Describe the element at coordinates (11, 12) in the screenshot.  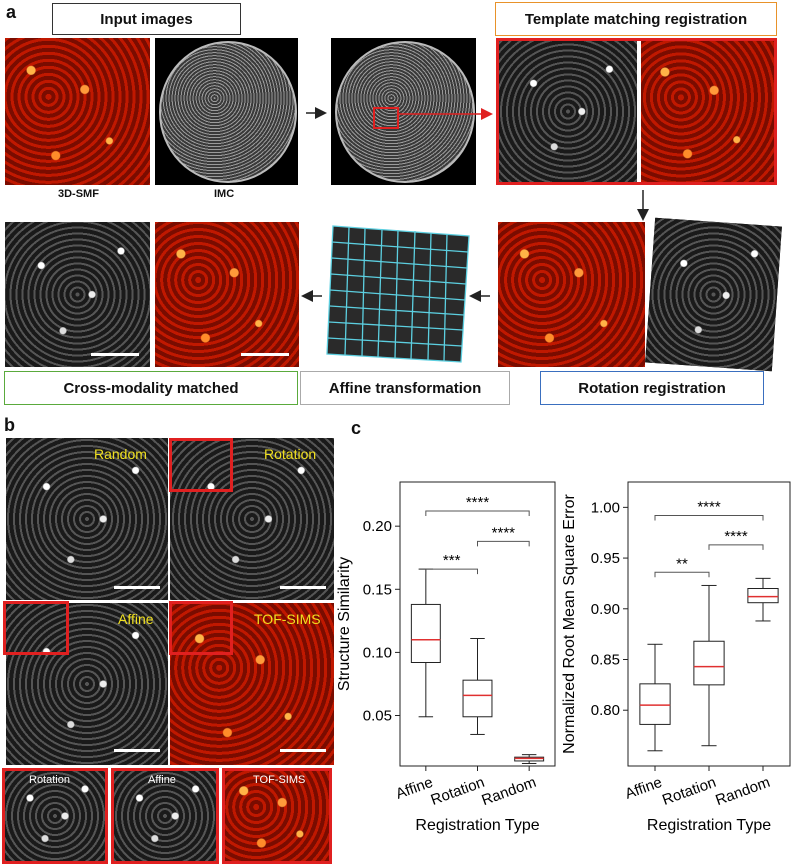
I see `panel-a-letter: a` at that location.